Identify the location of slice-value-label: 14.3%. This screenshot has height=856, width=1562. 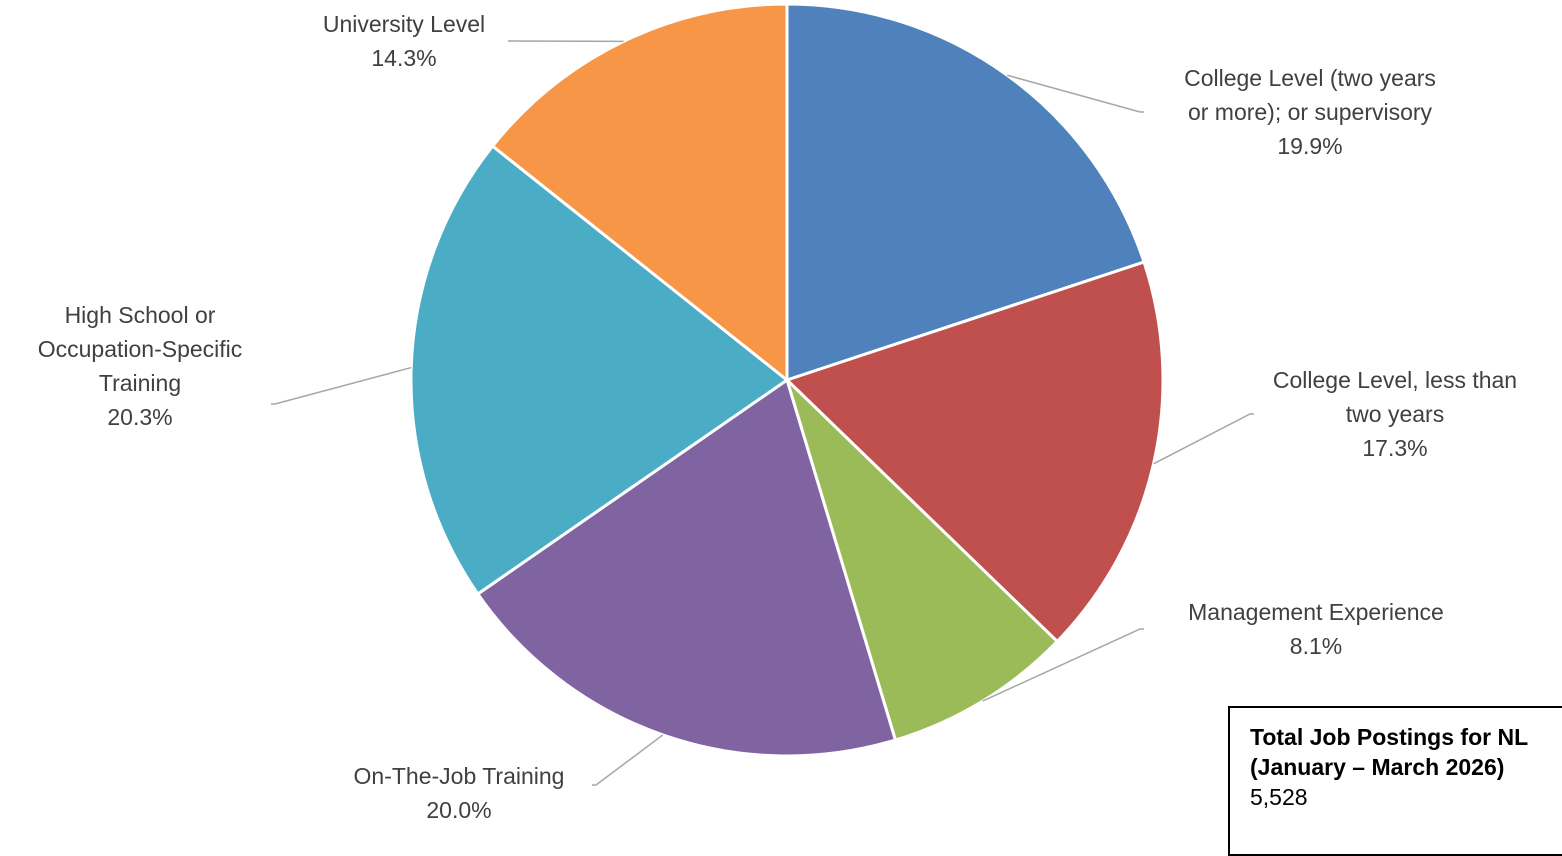
(403, 58).